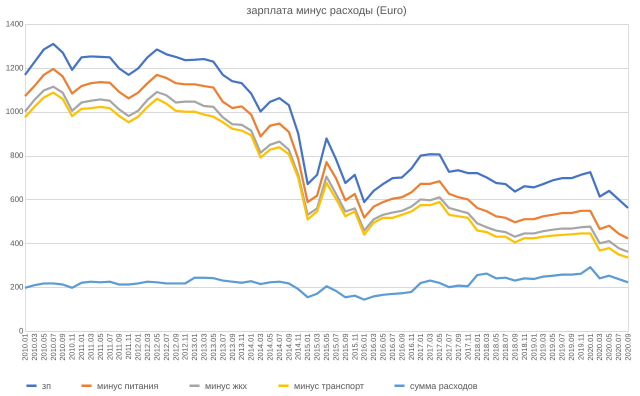 This screenshot has width=640, height=396. Describe the element at coordinates (226, 385) in the screenshot. I see `legend-label: минус жкх` at that location.